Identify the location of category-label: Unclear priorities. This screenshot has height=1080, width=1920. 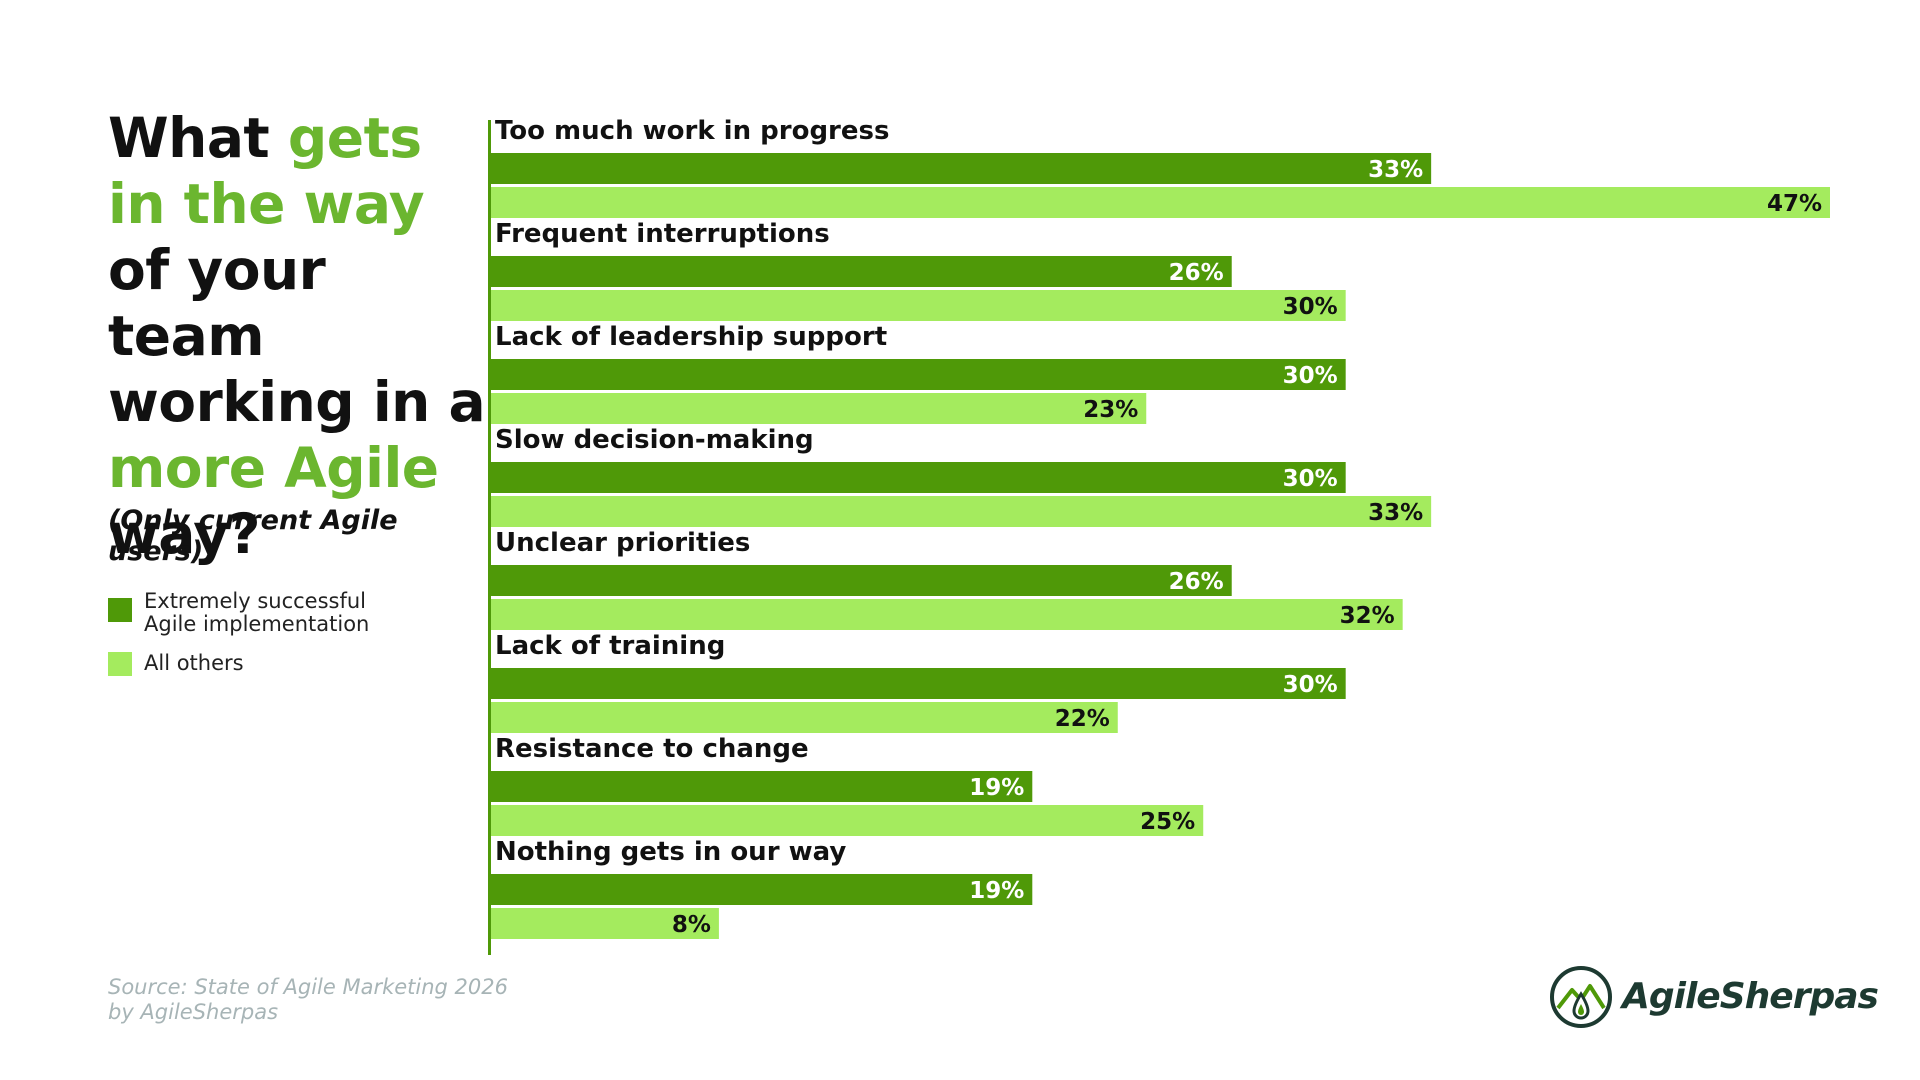
(622, 543).